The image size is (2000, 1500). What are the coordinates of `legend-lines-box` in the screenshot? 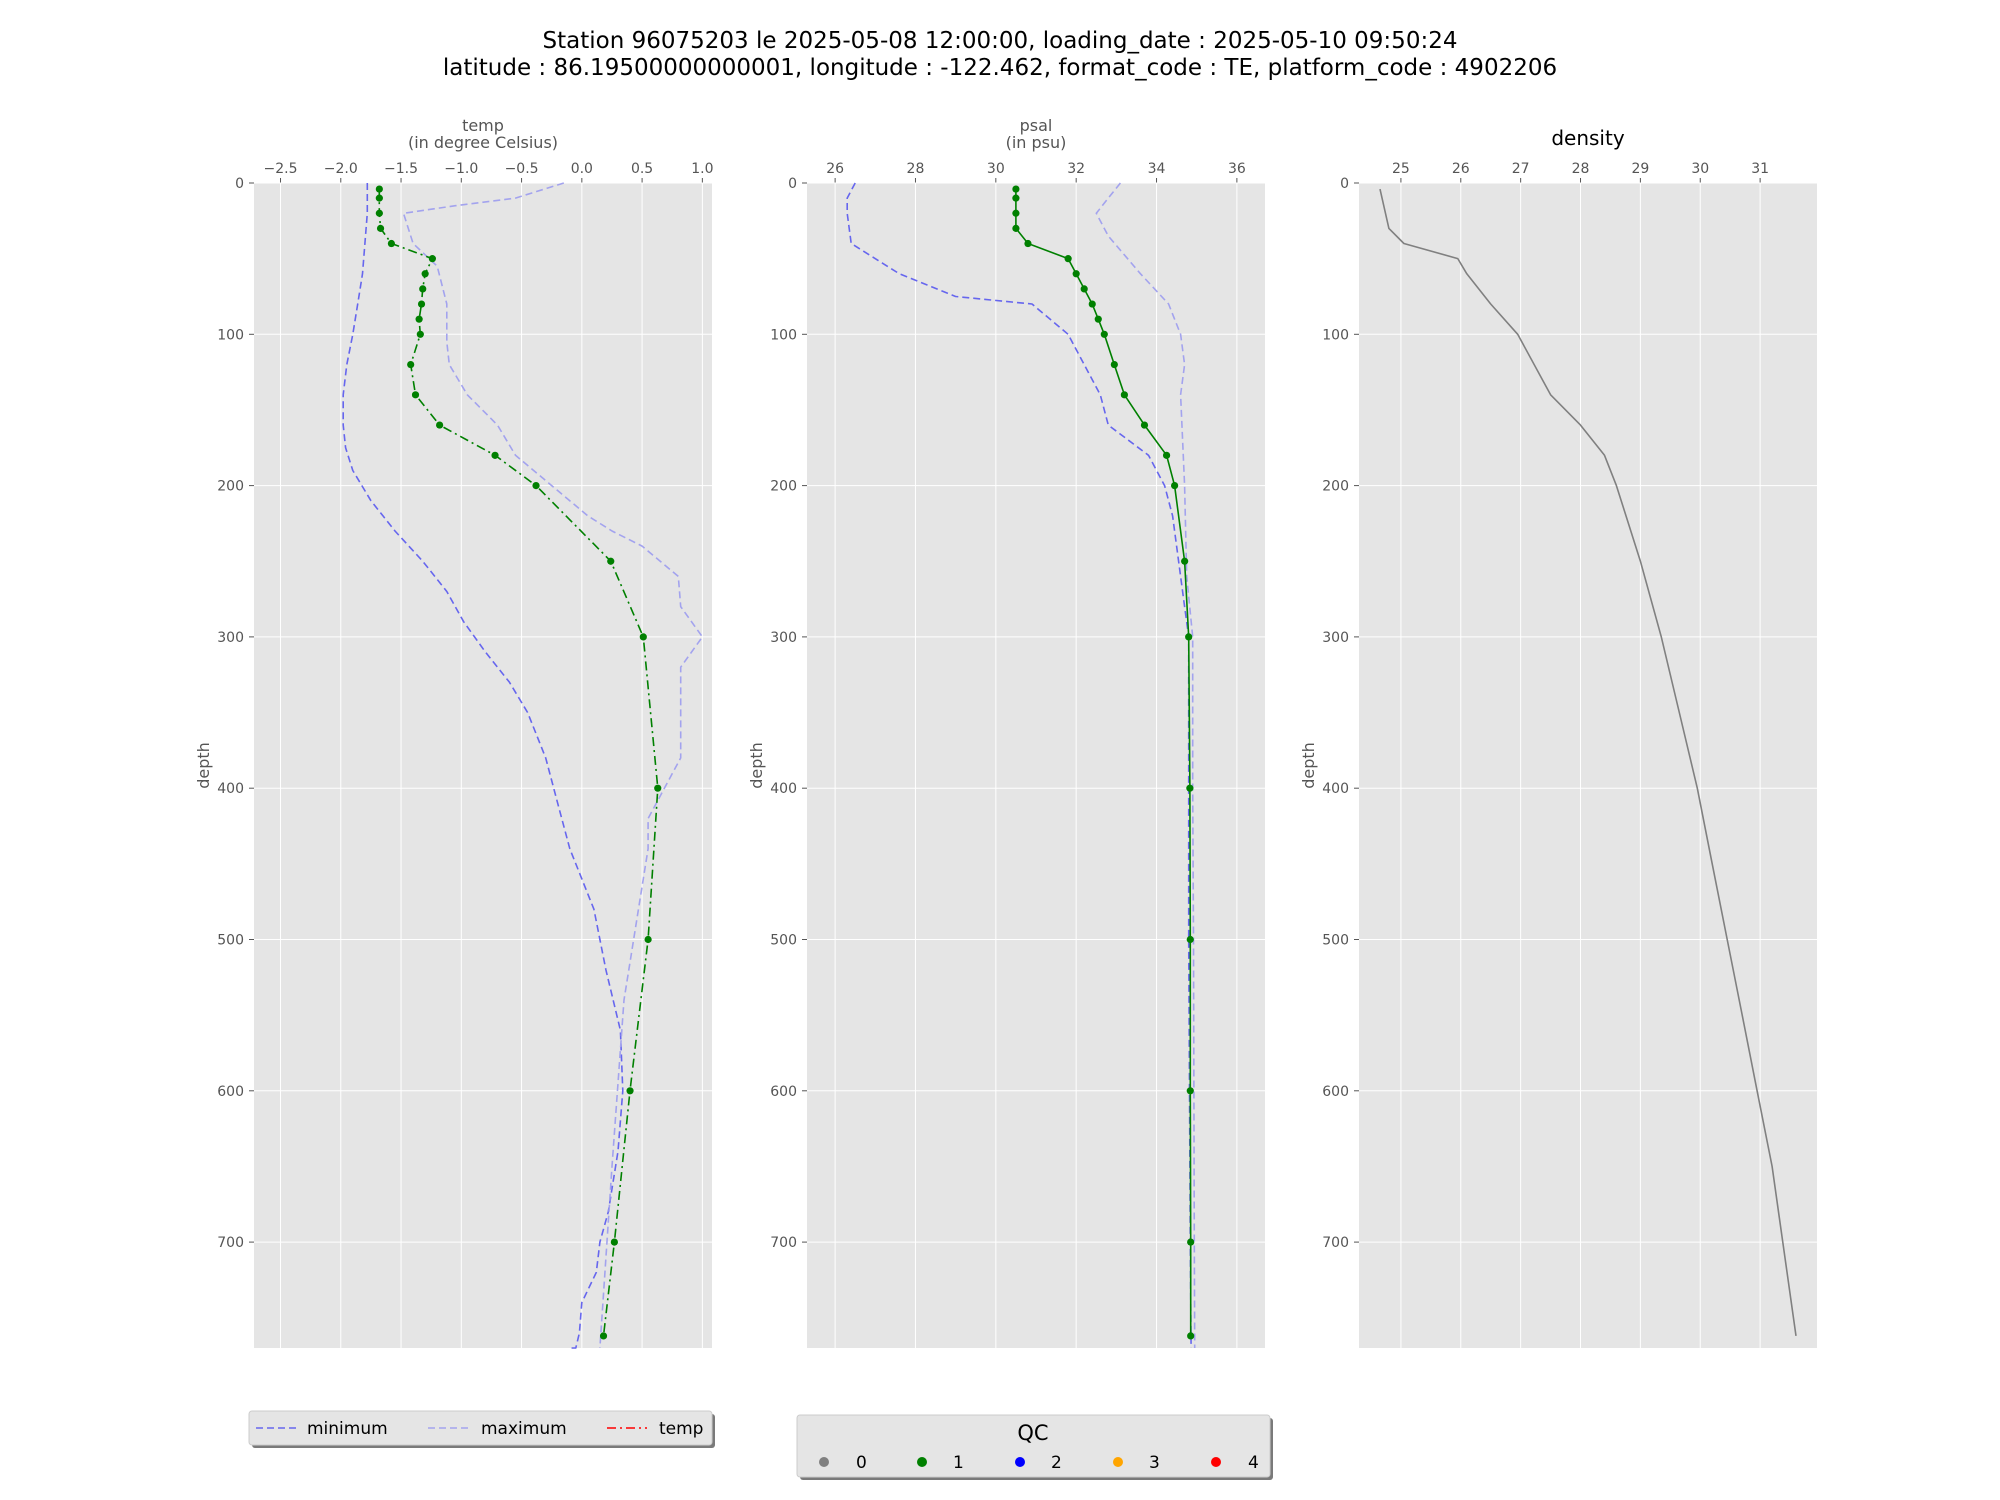 It's located at (480, 1428).